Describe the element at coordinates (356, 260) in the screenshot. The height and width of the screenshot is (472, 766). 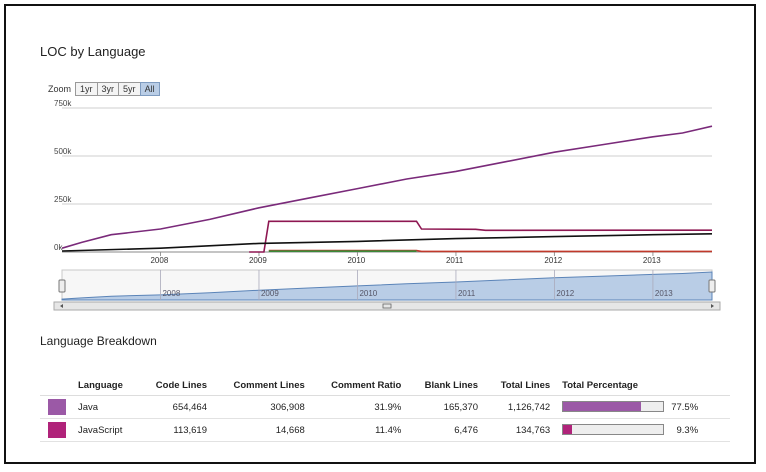
I see `x-tick-label: 2010` at that location.